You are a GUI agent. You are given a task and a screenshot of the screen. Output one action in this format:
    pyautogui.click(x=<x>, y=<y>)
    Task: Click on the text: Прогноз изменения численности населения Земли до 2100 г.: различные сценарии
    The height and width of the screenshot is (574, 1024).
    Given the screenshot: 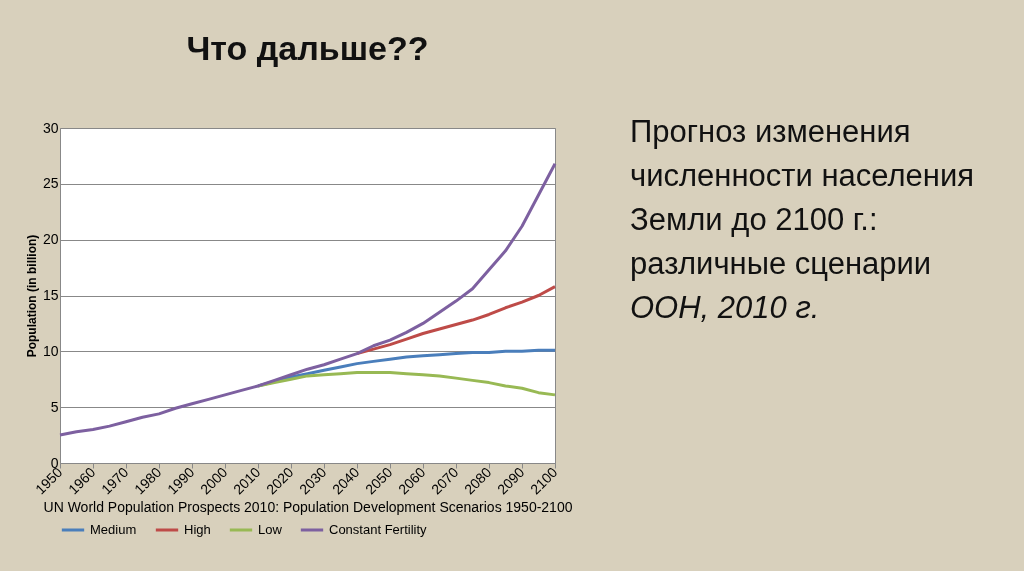 What is the action you would take?
    pyautogui.click(x=802, y=197)
    